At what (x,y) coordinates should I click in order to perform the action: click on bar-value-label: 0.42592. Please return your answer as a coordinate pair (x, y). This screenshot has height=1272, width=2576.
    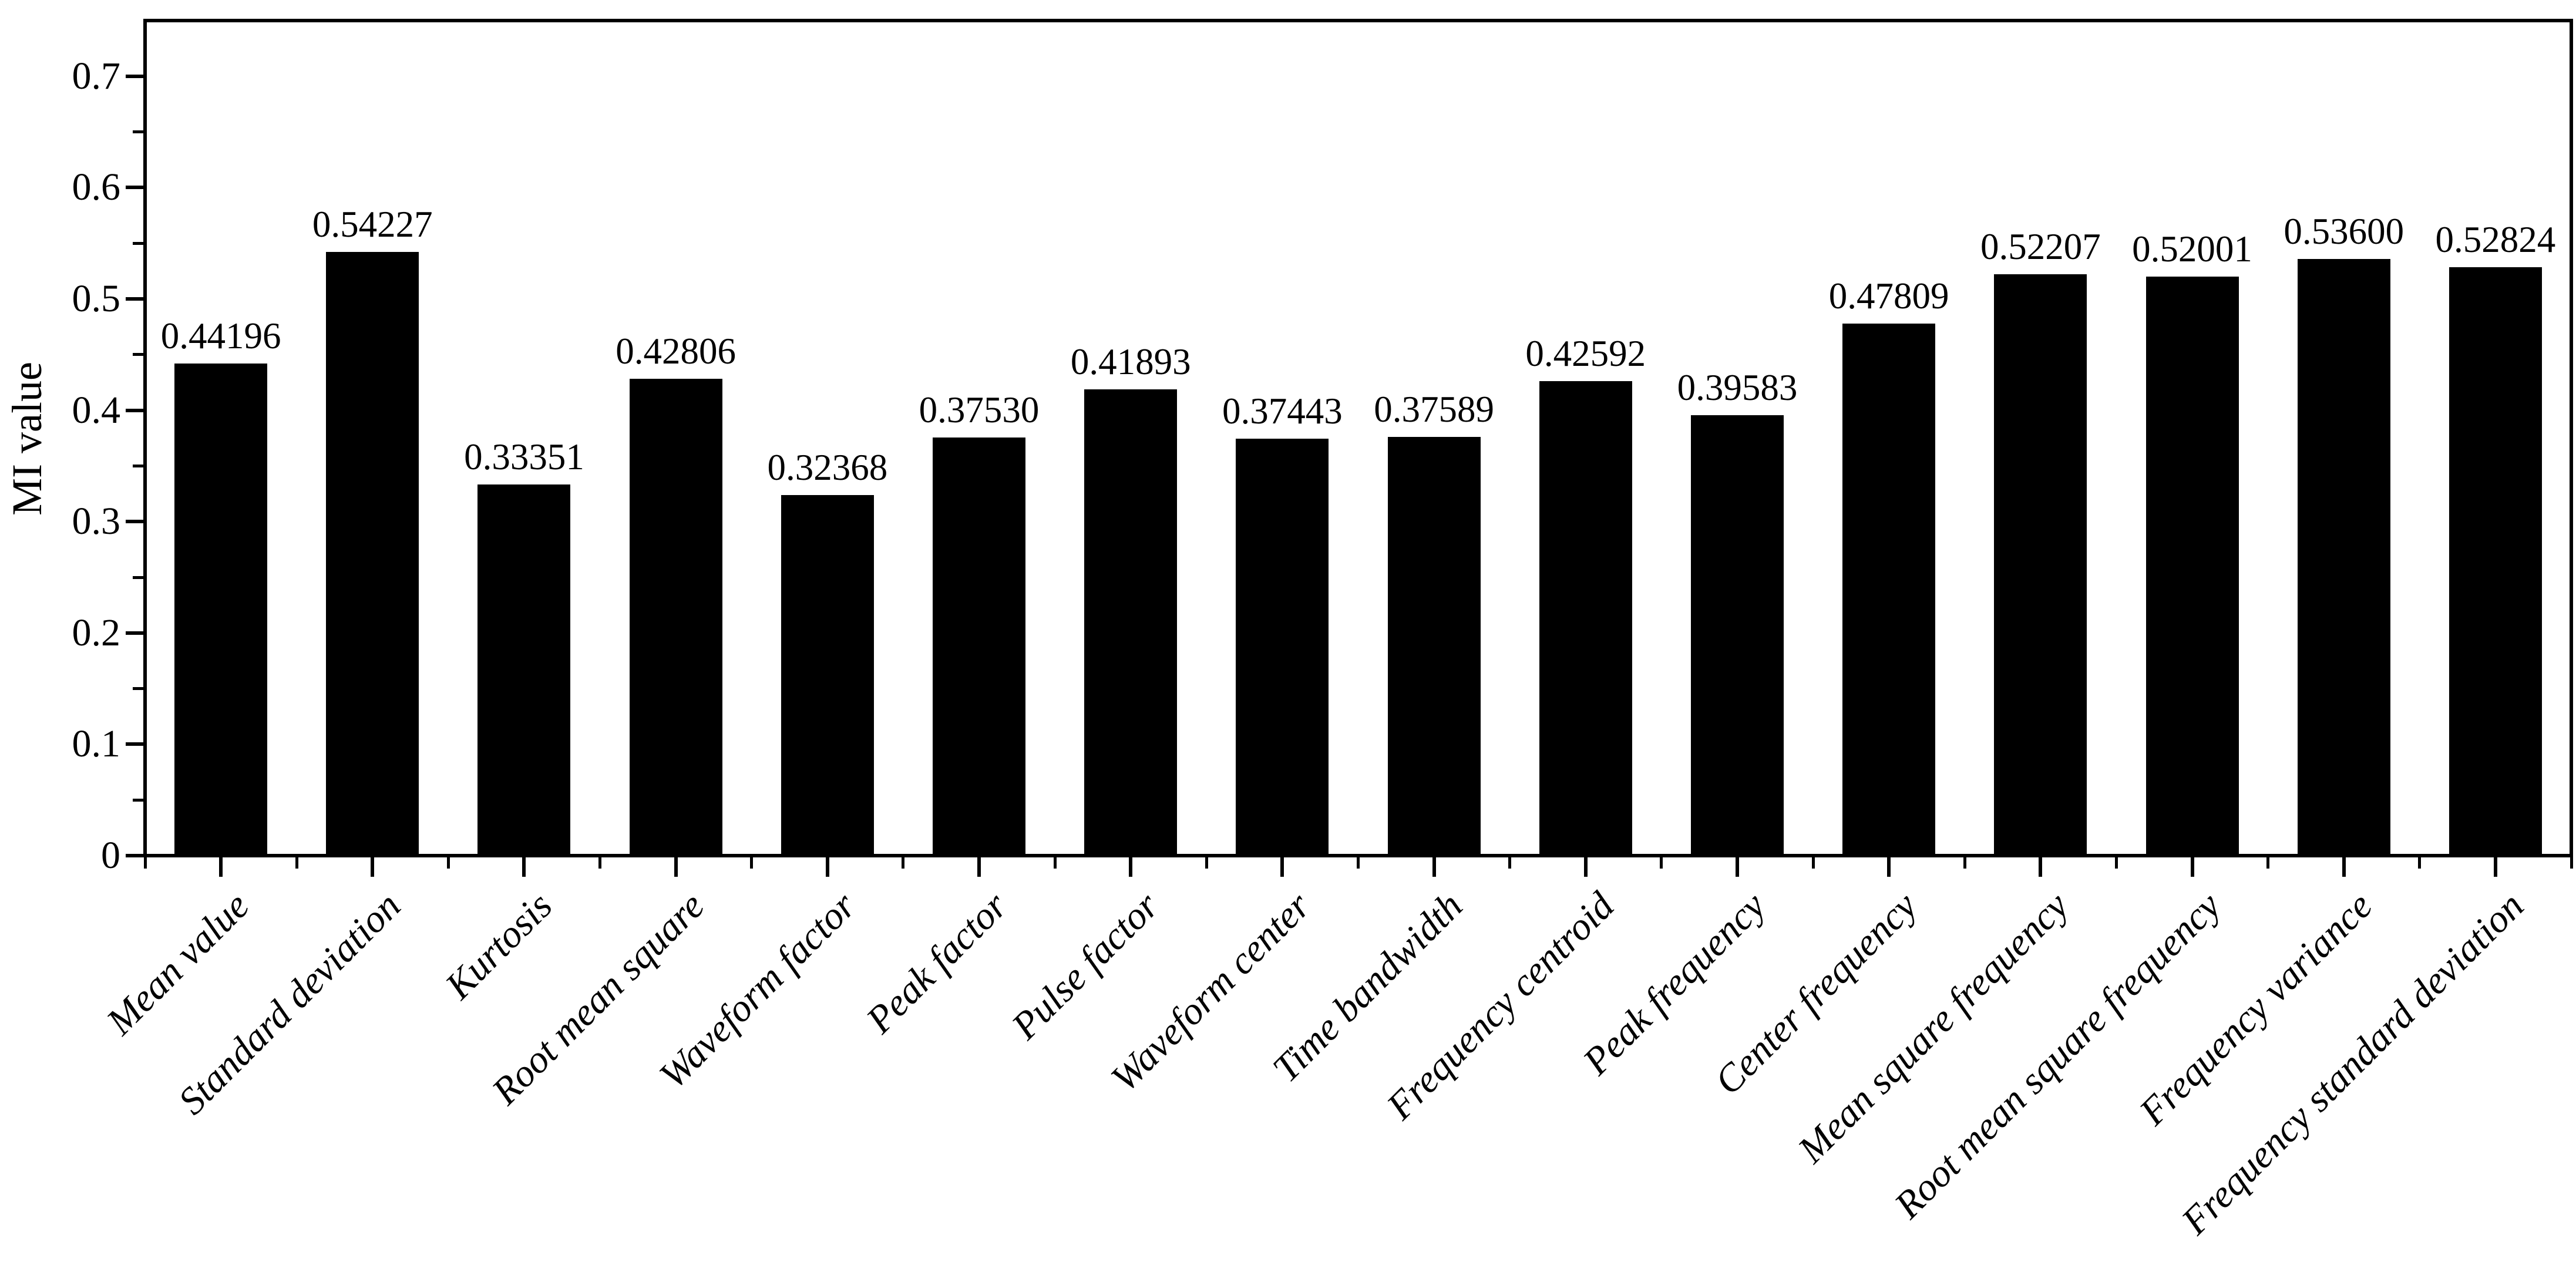
    Looking at the image, I should click on (1585, 354).